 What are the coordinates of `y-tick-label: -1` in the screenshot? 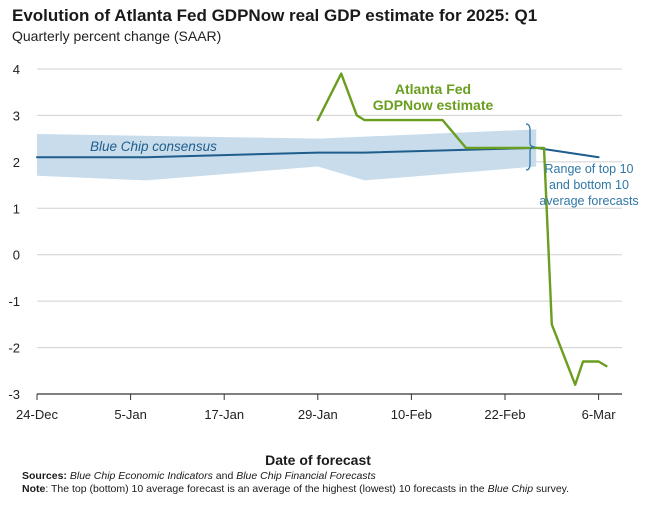 It's located at (14, 301).